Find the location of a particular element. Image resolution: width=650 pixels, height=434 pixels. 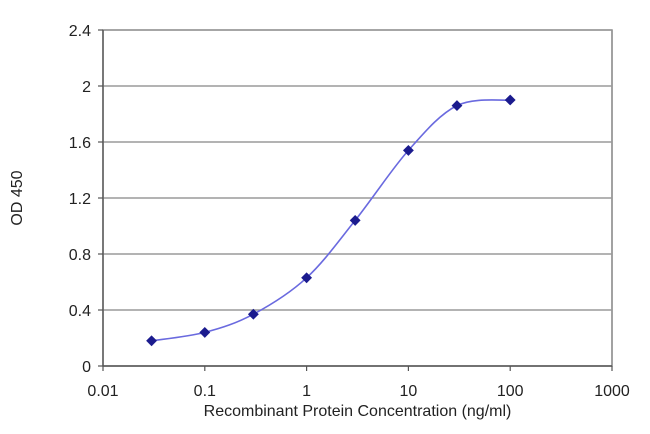

y-tick-label: 2 is located at coordinates (86, 87).